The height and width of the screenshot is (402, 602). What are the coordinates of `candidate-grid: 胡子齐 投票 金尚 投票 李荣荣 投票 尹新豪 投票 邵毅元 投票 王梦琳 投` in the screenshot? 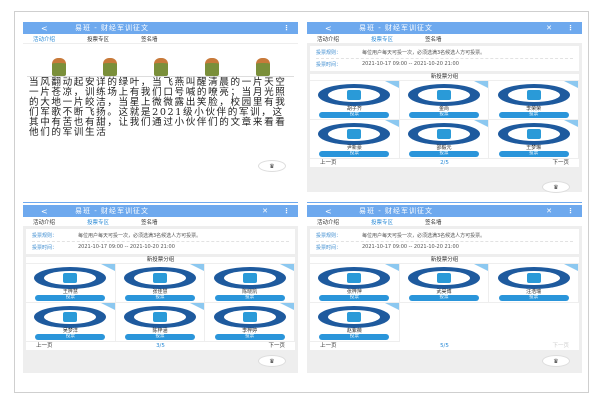 It's located at (444, 120).